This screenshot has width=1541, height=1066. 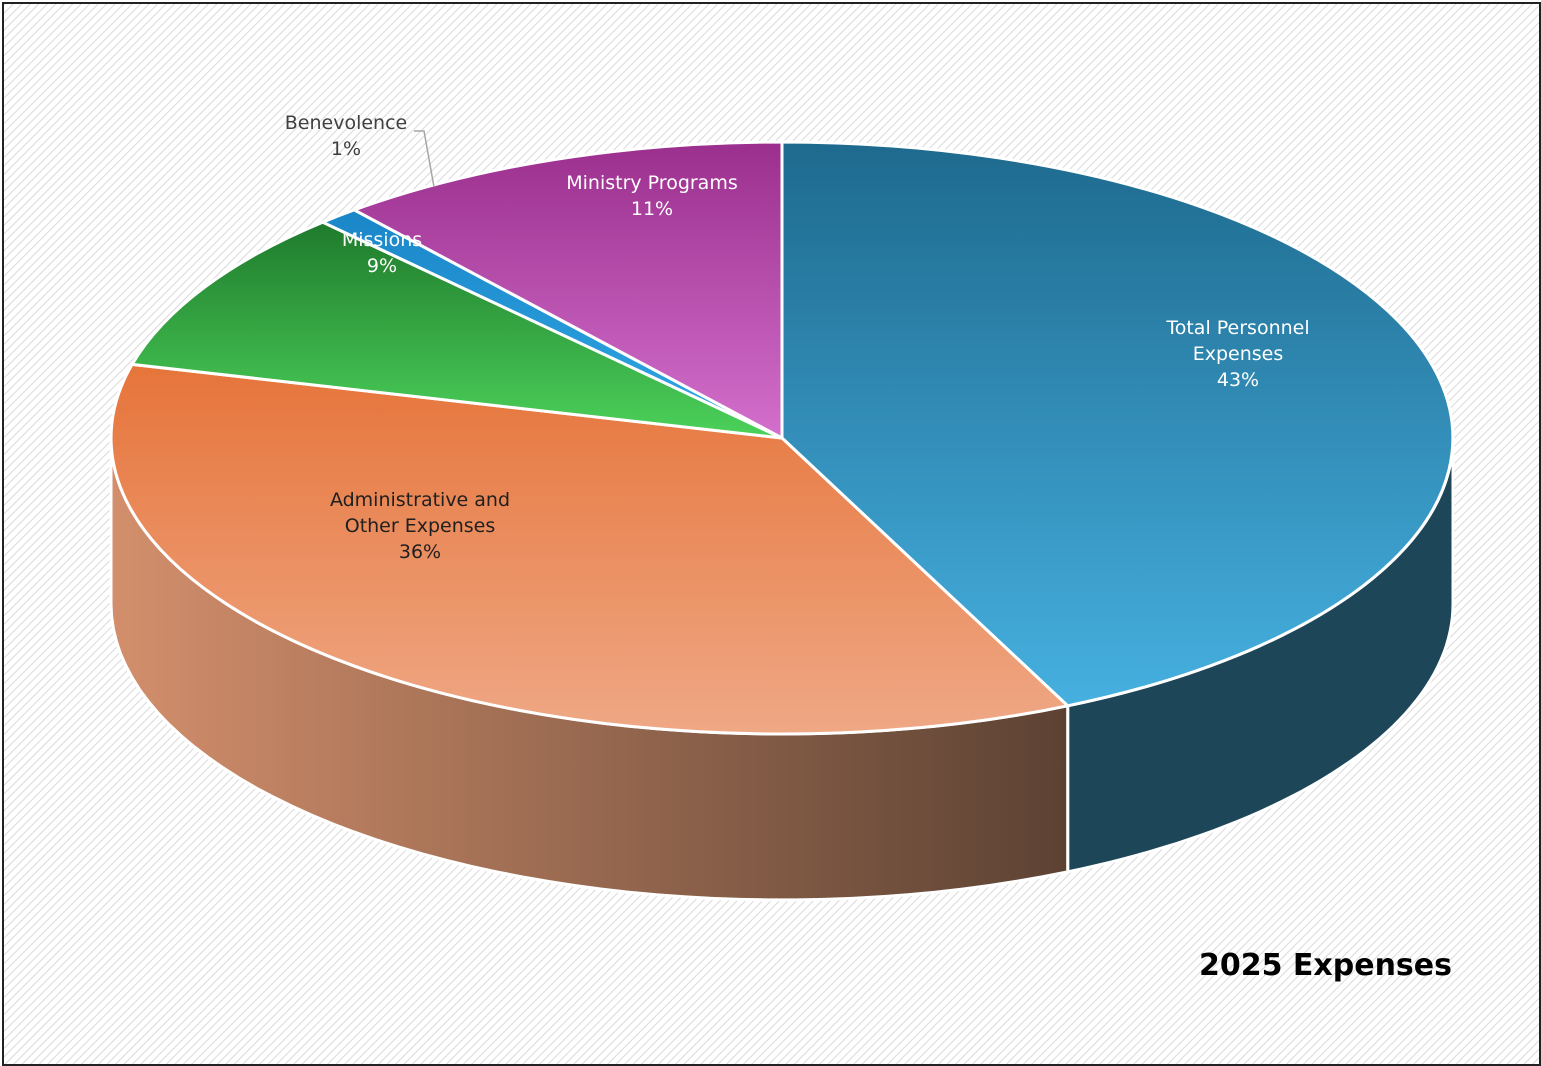 I want to click on data-label-total-personnel-expenses: Total Personnel Expenses 43%, so click(x=1237, y=354).